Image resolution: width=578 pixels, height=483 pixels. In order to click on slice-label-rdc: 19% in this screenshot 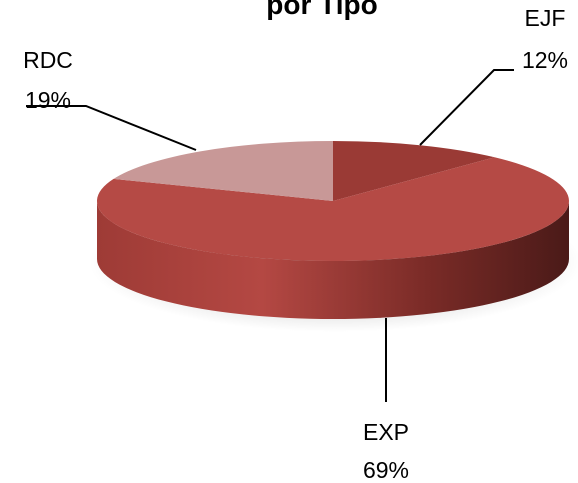, I will do `click(48, 100)`.